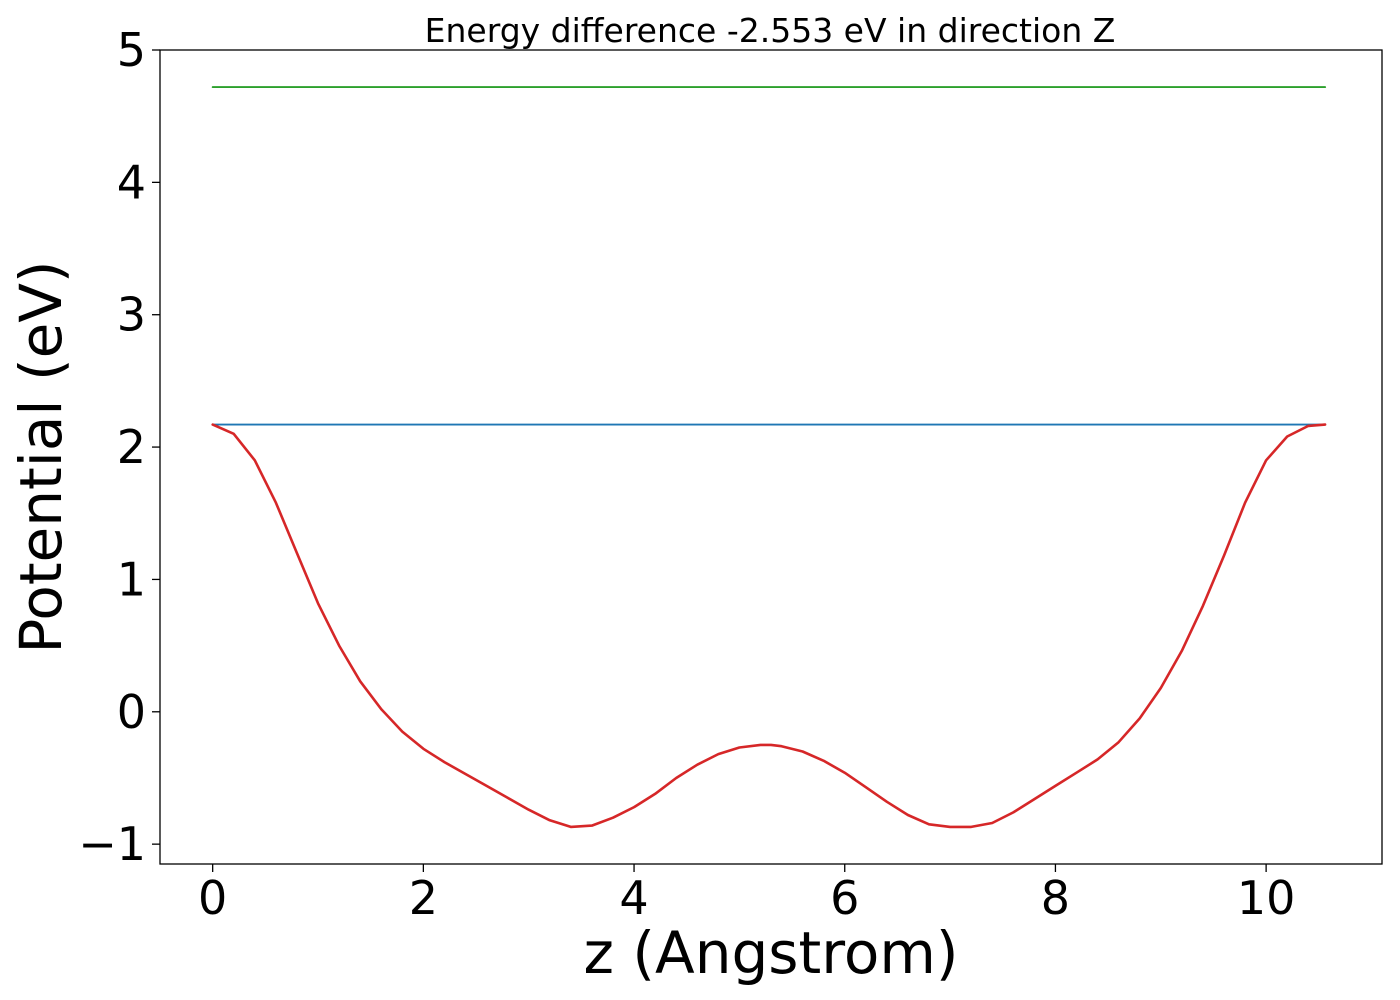 The height and width of the screenshot is (1000, 1400). What do you see at coordinates (1055, 898) in the screenshot?
I see `x-tick-label: 8` at bounding box center [1055, 898].